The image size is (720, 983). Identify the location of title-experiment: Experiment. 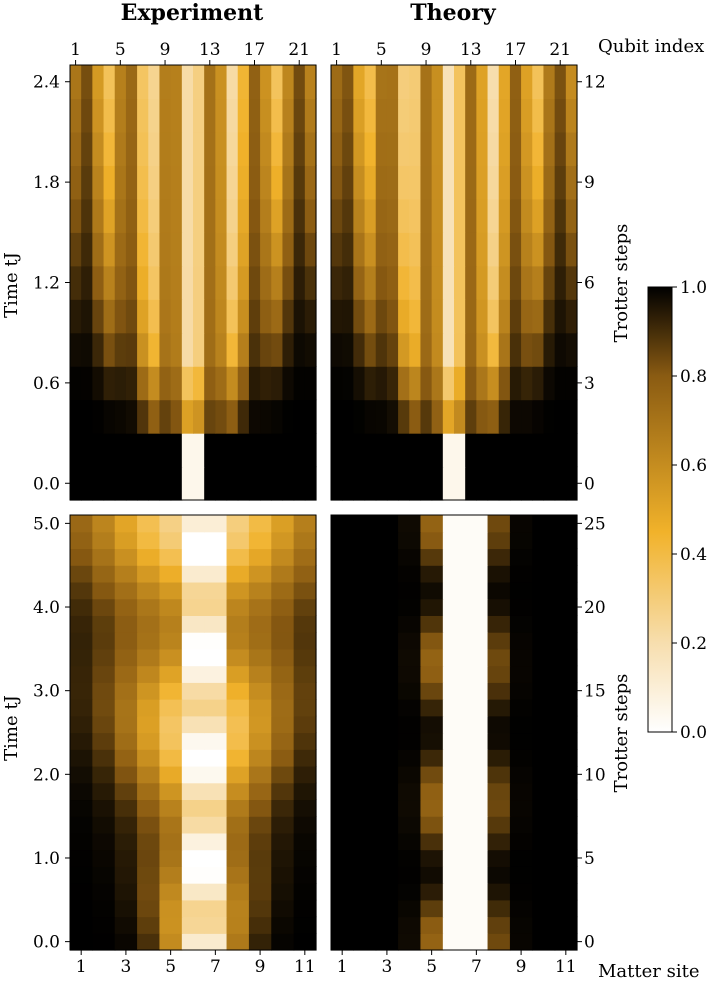
(192, 13).